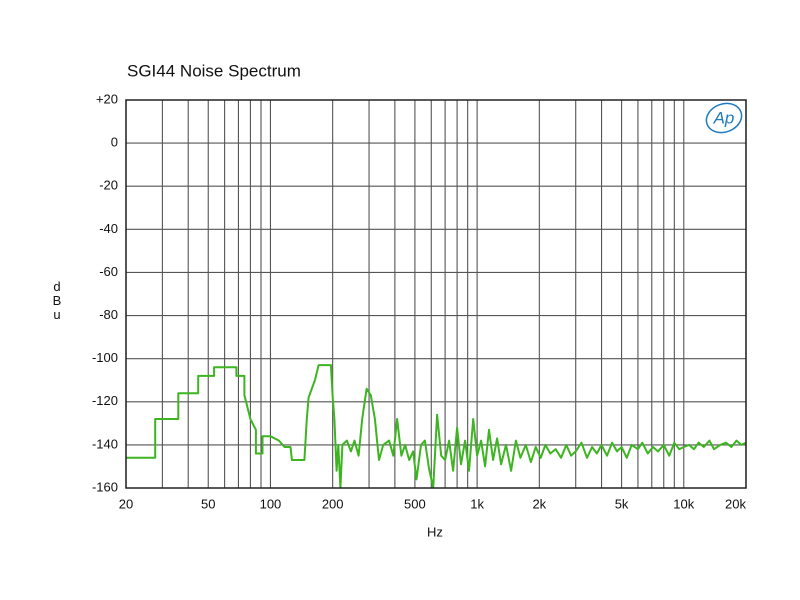  I want to click on x-tick-label: 500, so click(415, 503).